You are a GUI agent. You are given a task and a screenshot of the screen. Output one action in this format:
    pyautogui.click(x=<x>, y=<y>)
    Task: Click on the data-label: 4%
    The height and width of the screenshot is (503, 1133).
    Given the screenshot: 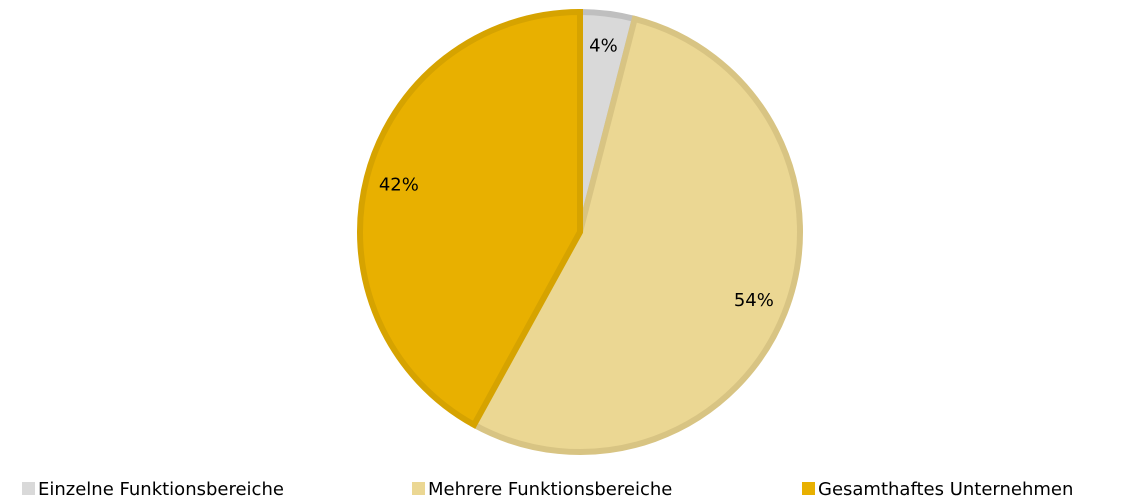 What is the action you would take?
    pyautogui.click(x=603, y=45)
    